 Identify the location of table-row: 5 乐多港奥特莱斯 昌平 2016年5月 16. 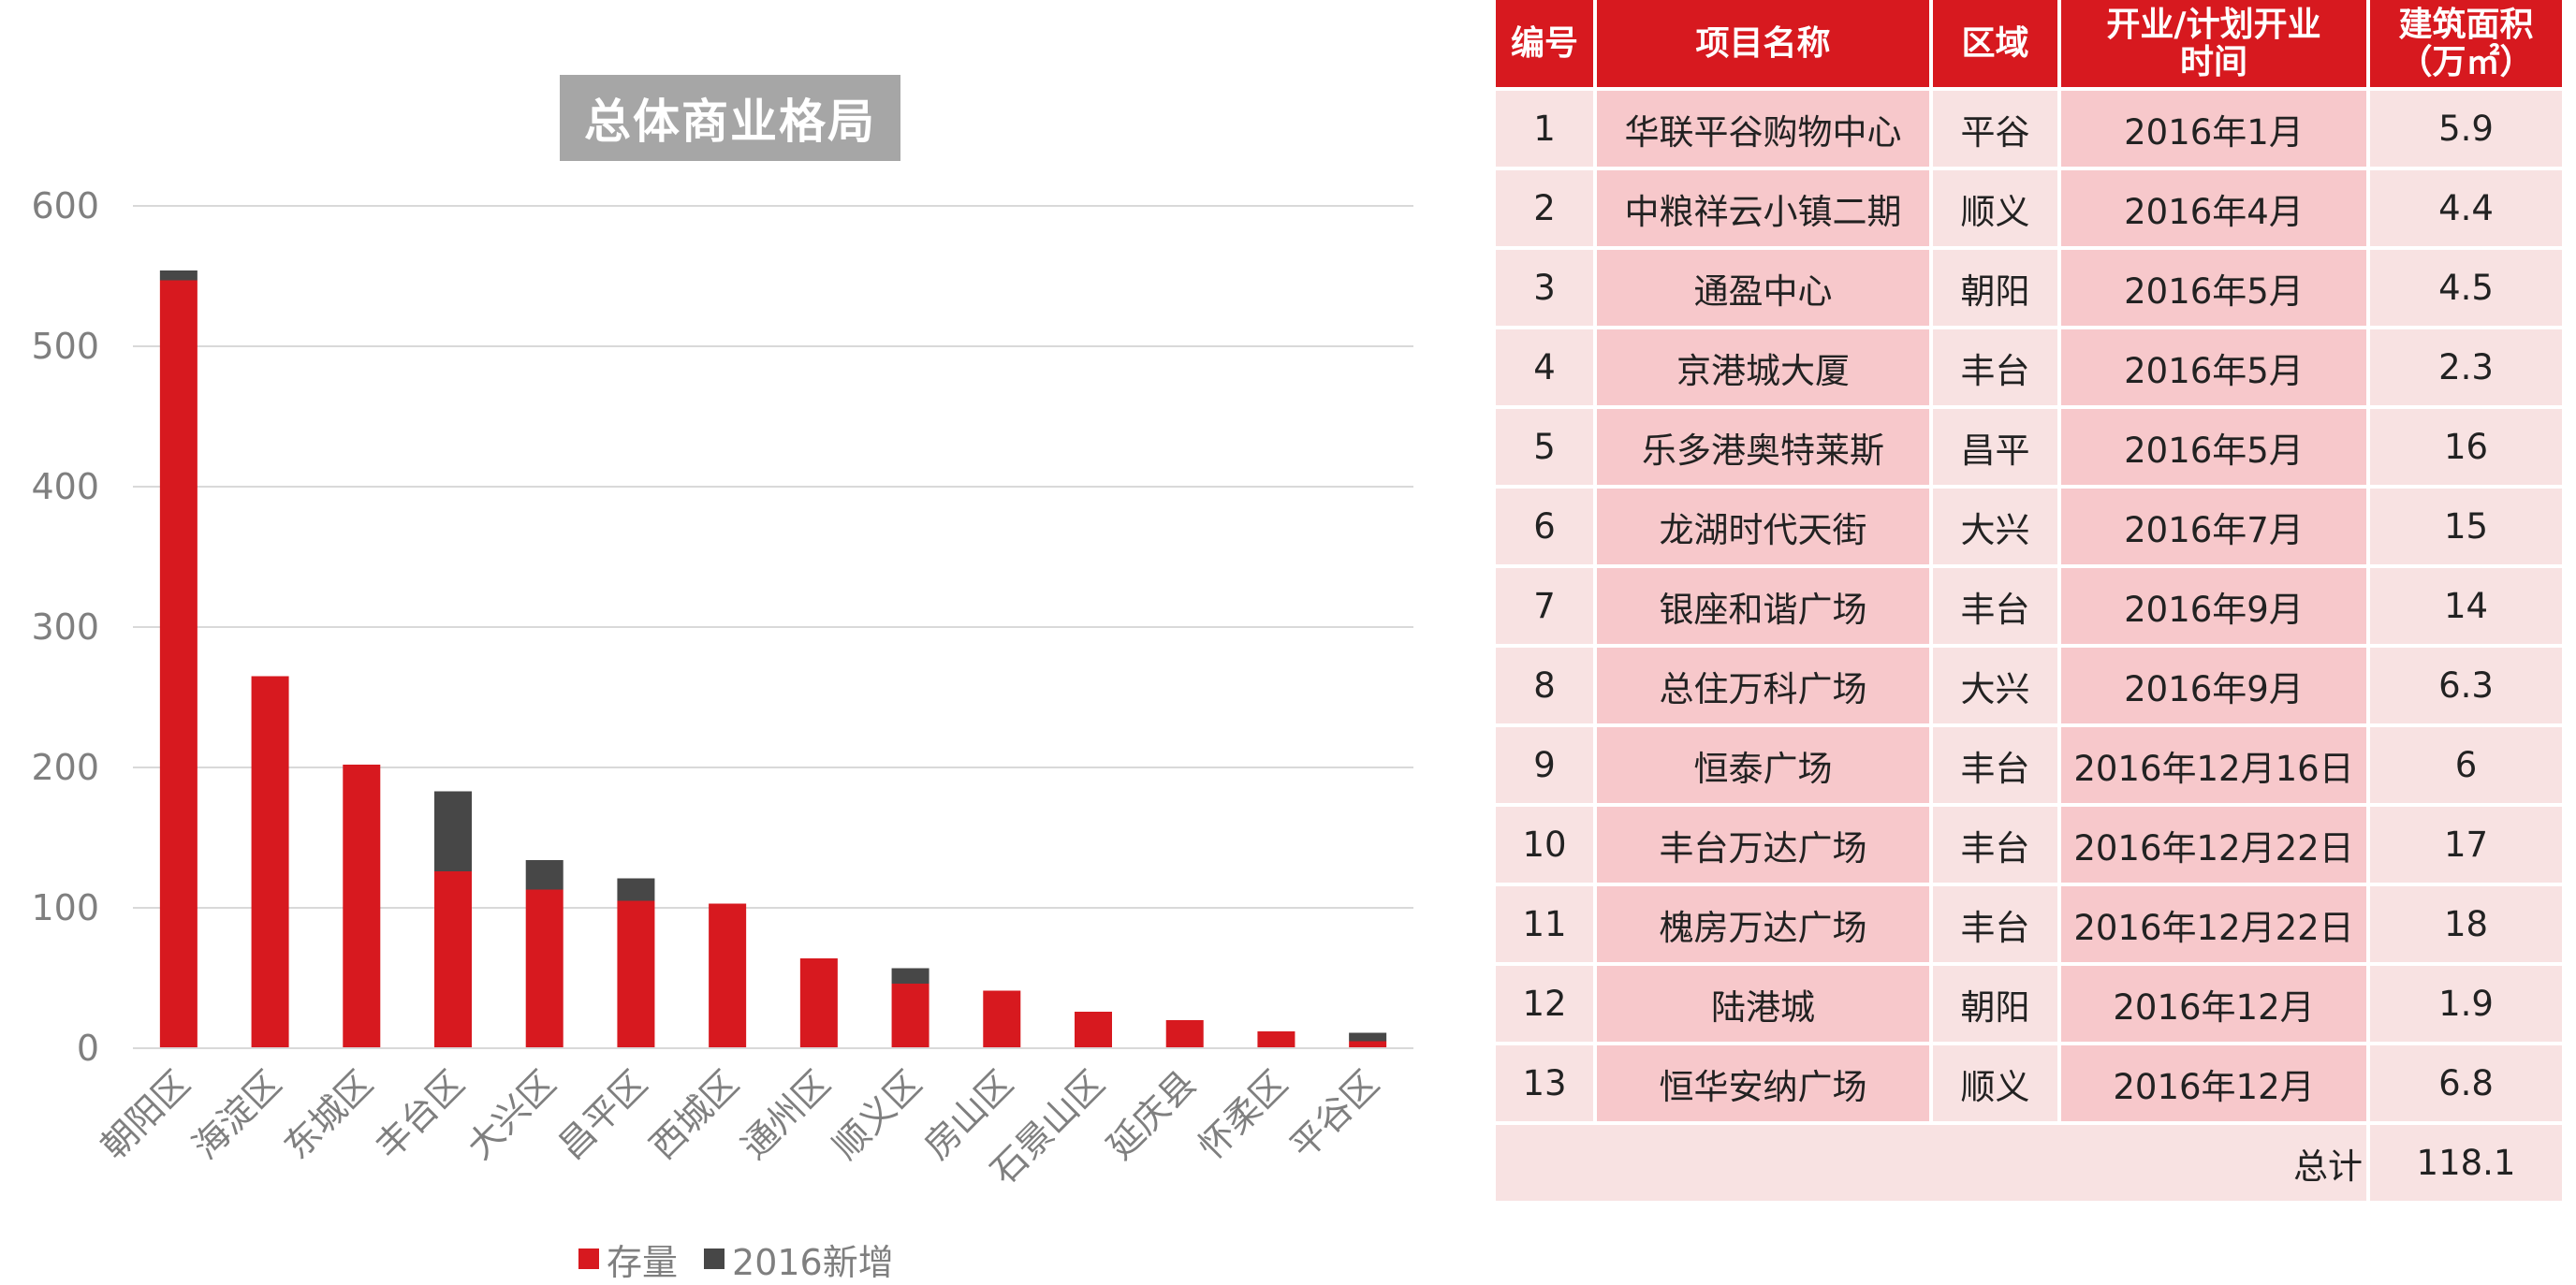
(2029, 447).